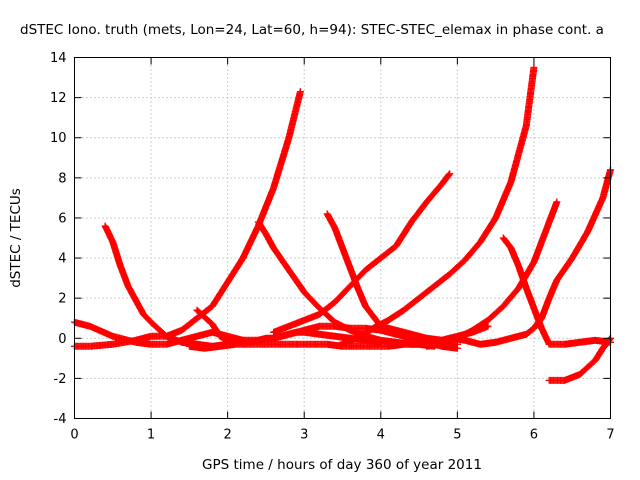 This screenshot has width=640, height=480. Describe the element at coordinates (62, 299) in the screenshot. I see `y-tick-label: 2` at that location.